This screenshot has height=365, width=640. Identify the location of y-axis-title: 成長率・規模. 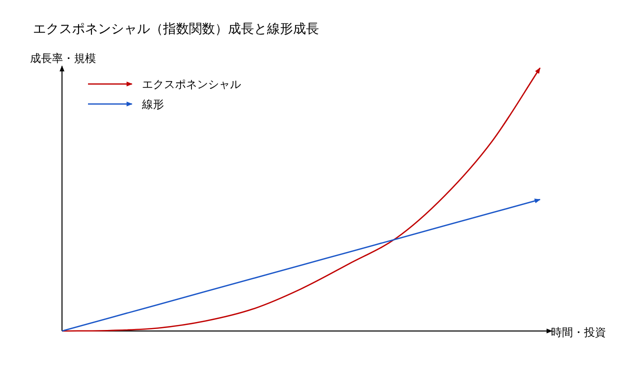
(63, 58).